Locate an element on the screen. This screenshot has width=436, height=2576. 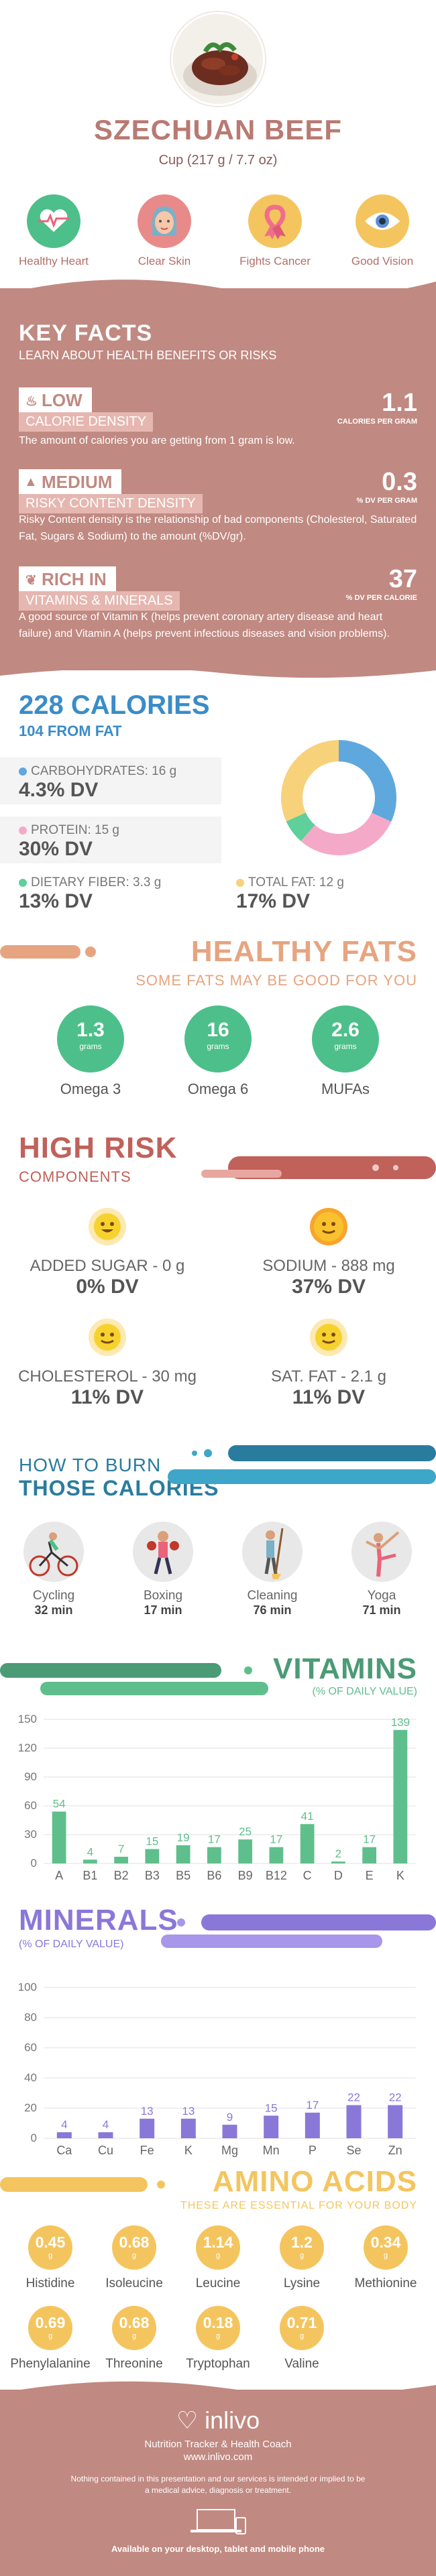
risk-dv: 0% DV is located at coordinates (107, 1287).